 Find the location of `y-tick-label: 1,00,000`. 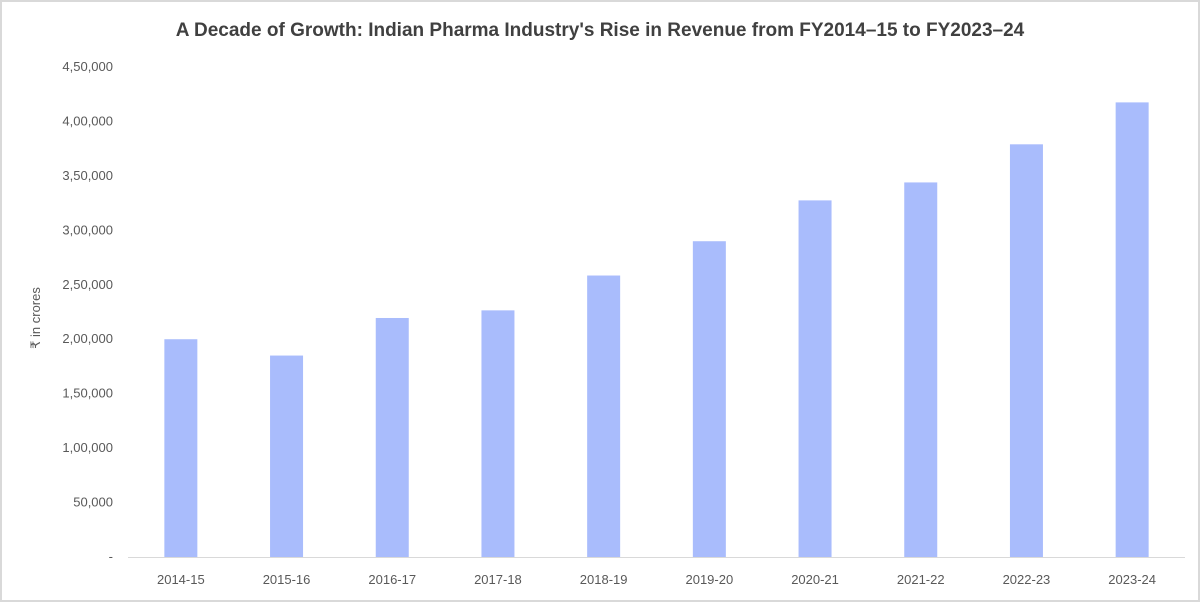

y-tick-label: 1,00,000 is located at coordinates (87, 447).